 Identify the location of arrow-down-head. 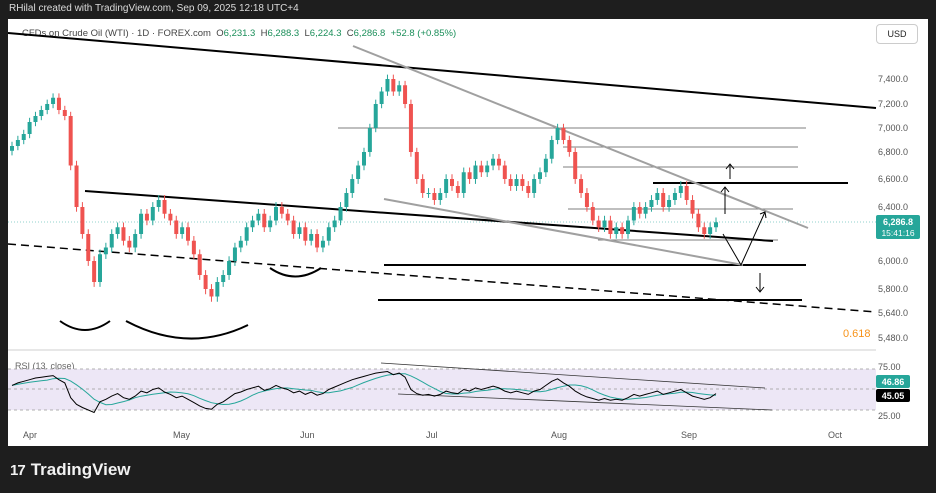
(760, 289).